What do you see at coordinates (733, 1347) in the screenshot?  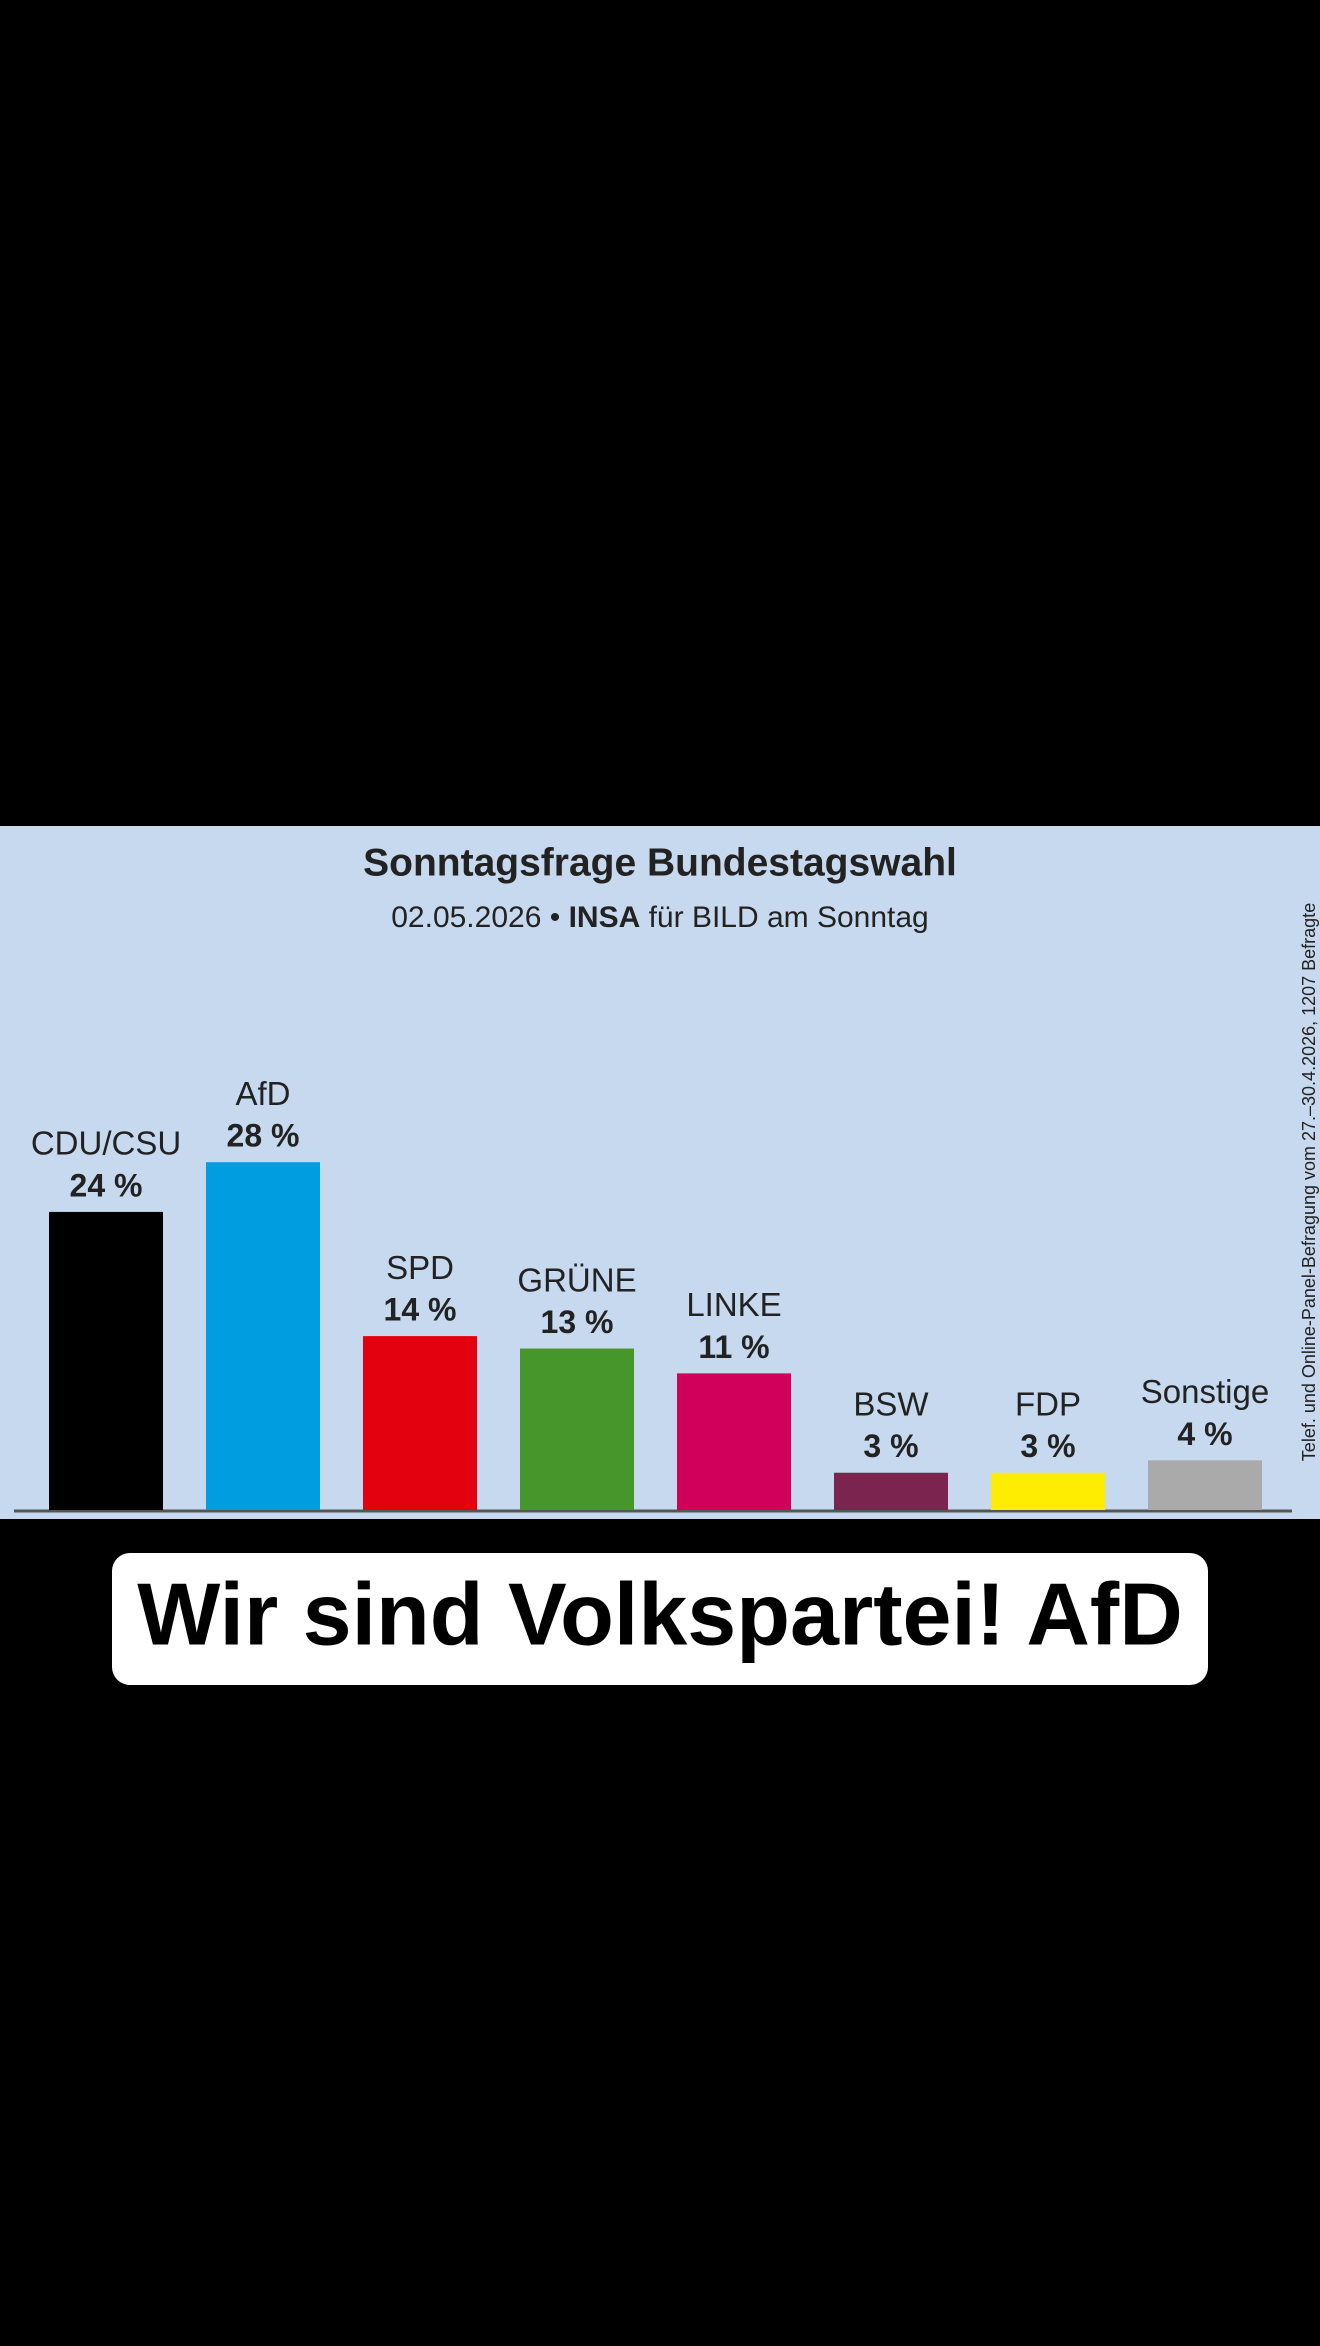 I see `value-label: 11 %` at bounding box center [733, 1347].